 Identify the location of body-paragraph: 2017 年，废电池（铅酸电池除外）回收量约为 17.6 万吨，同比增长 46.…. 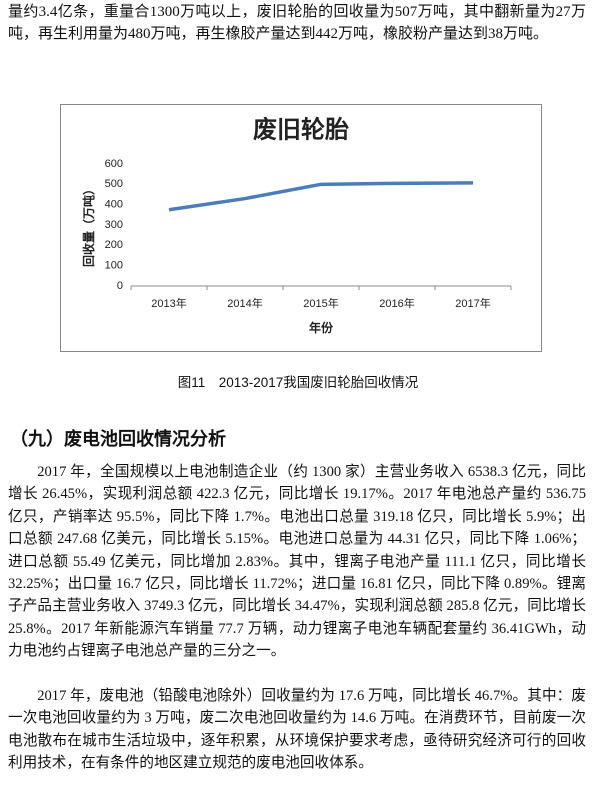
(297, 730).